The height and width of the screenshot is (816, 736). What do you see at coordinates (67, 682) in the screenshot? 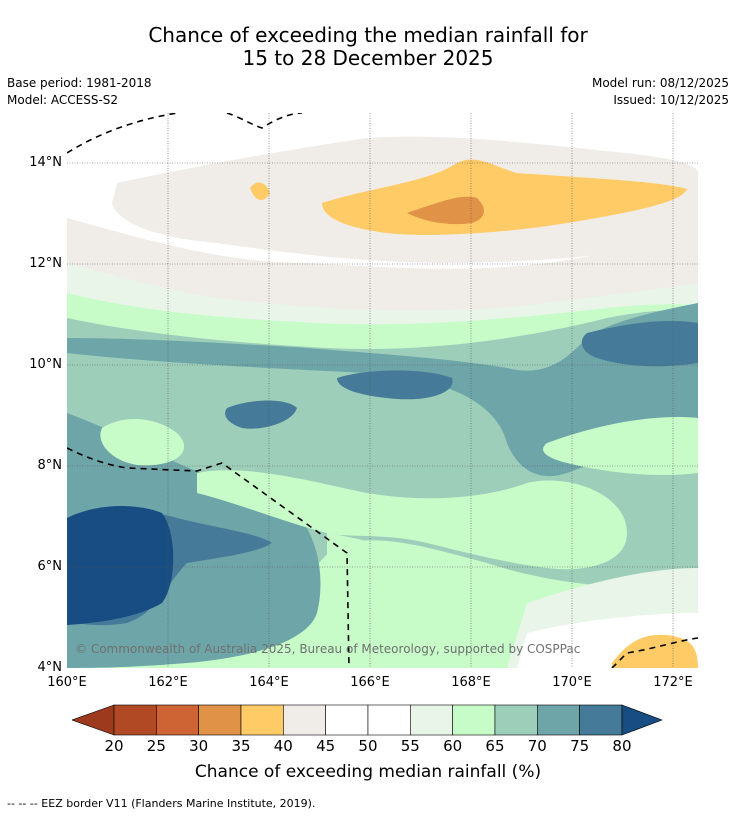
I see `lon-label: 160°E` at bounding box center [67, 682].